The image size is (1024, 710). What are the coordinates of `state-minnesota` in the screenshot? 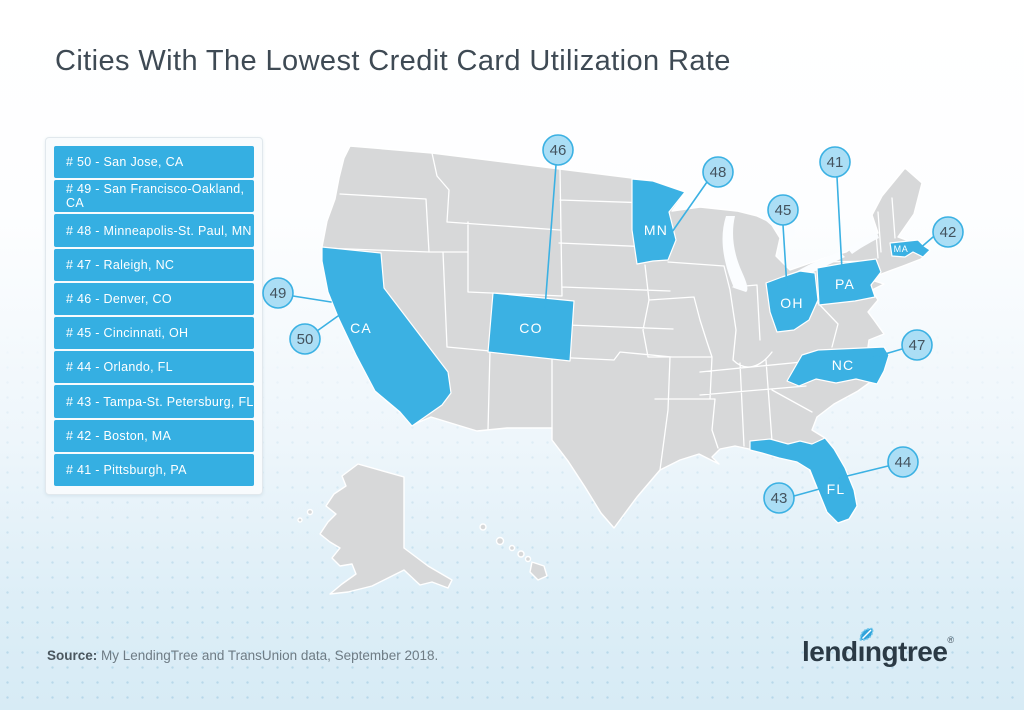 It's located at (658, 221).